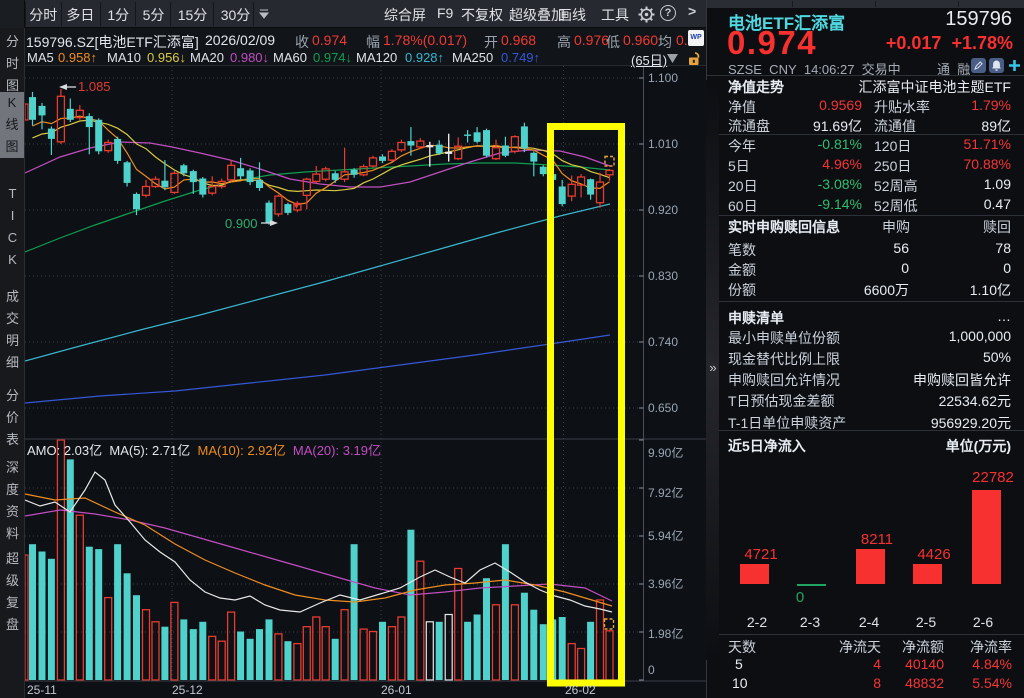 The height and width of the screenshot is (698, 1024). Describe the element at coordinates (241, 223) in the screenshot. I see `svg-text: 0.900` at that location.